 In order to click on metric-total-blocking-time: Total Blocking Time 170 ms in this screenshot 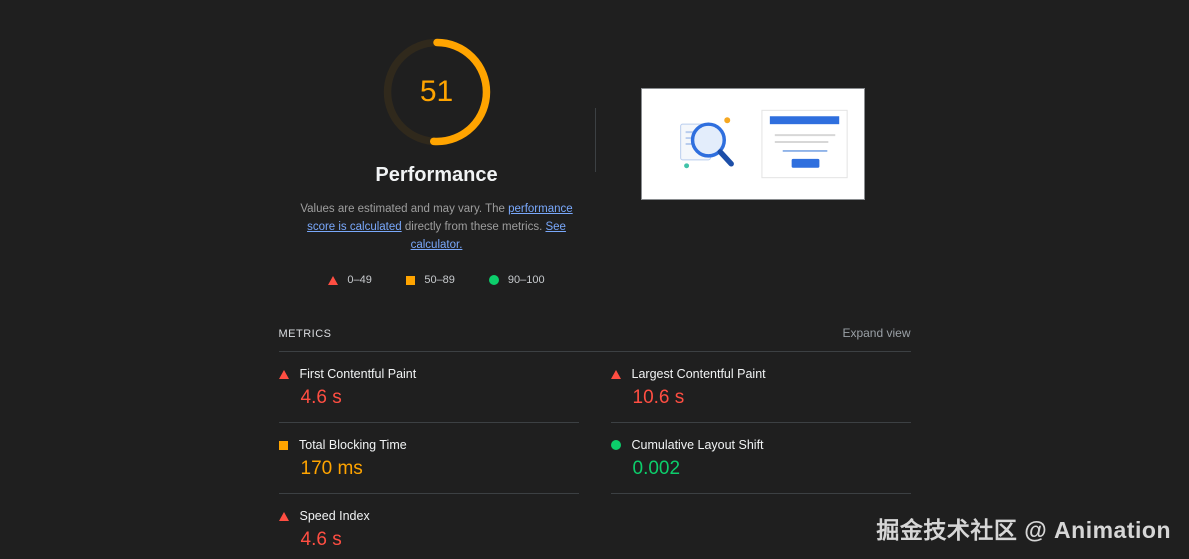, I will do `click(428, 459)`.